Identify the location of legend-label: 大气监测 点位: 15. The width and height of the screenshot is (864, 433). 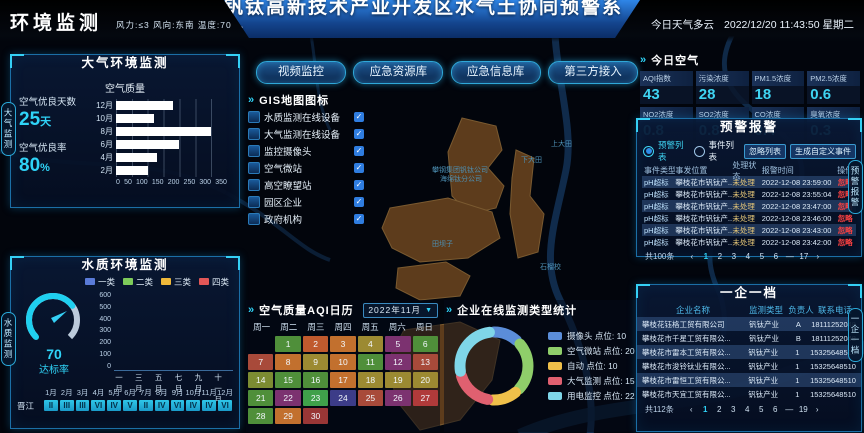
(601, 381).